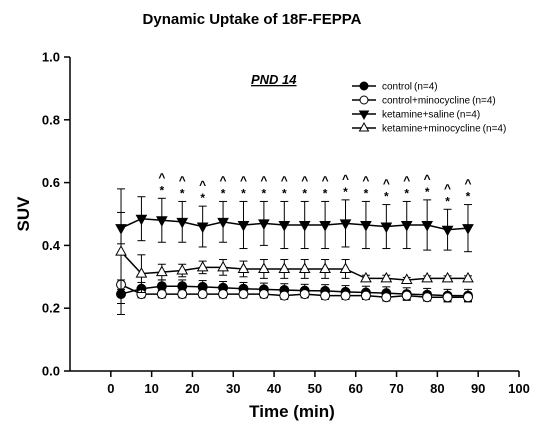 The image size is (550, 434). What do you see at coordinates (355, 388) in the screenshot?
I see `x-tick-label: 60` at bounding box center [355, 388].